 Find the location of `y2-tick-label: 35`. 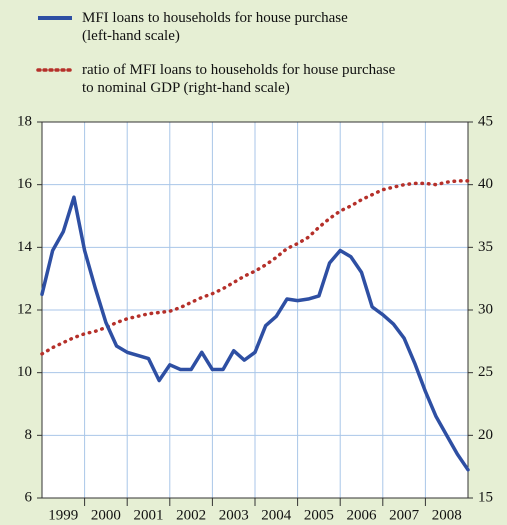

y2-tick-label: 35 is located at coordinates (485, 247).